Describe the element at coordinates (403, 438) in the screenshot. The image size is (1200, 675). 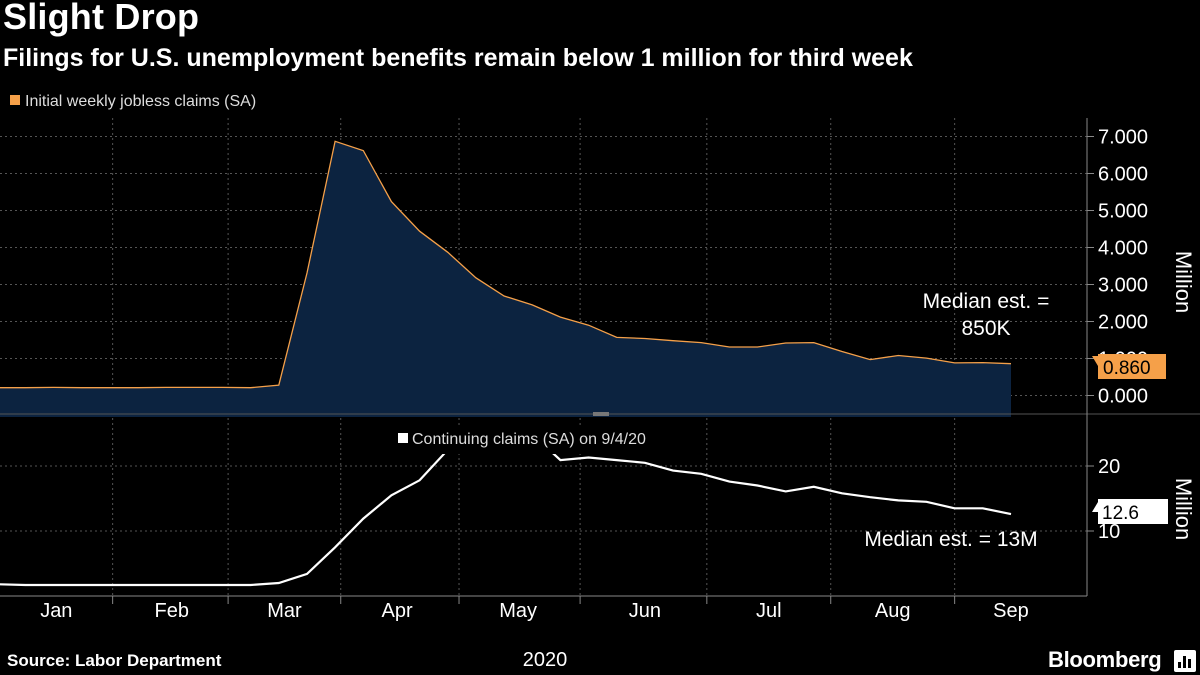
I see `continuing-claims-legend-swatch` at that location.